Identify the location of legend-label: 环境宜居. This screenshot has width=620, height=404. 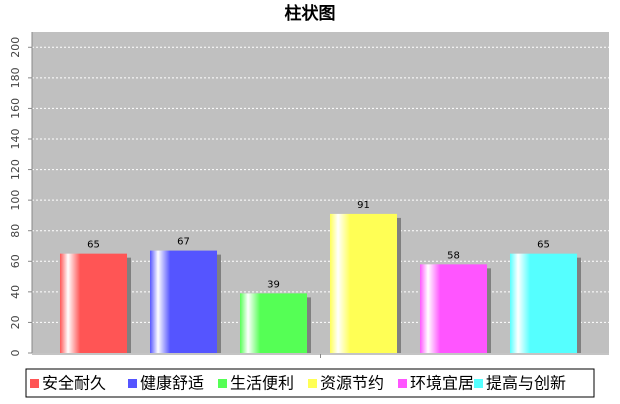
(442, 383).